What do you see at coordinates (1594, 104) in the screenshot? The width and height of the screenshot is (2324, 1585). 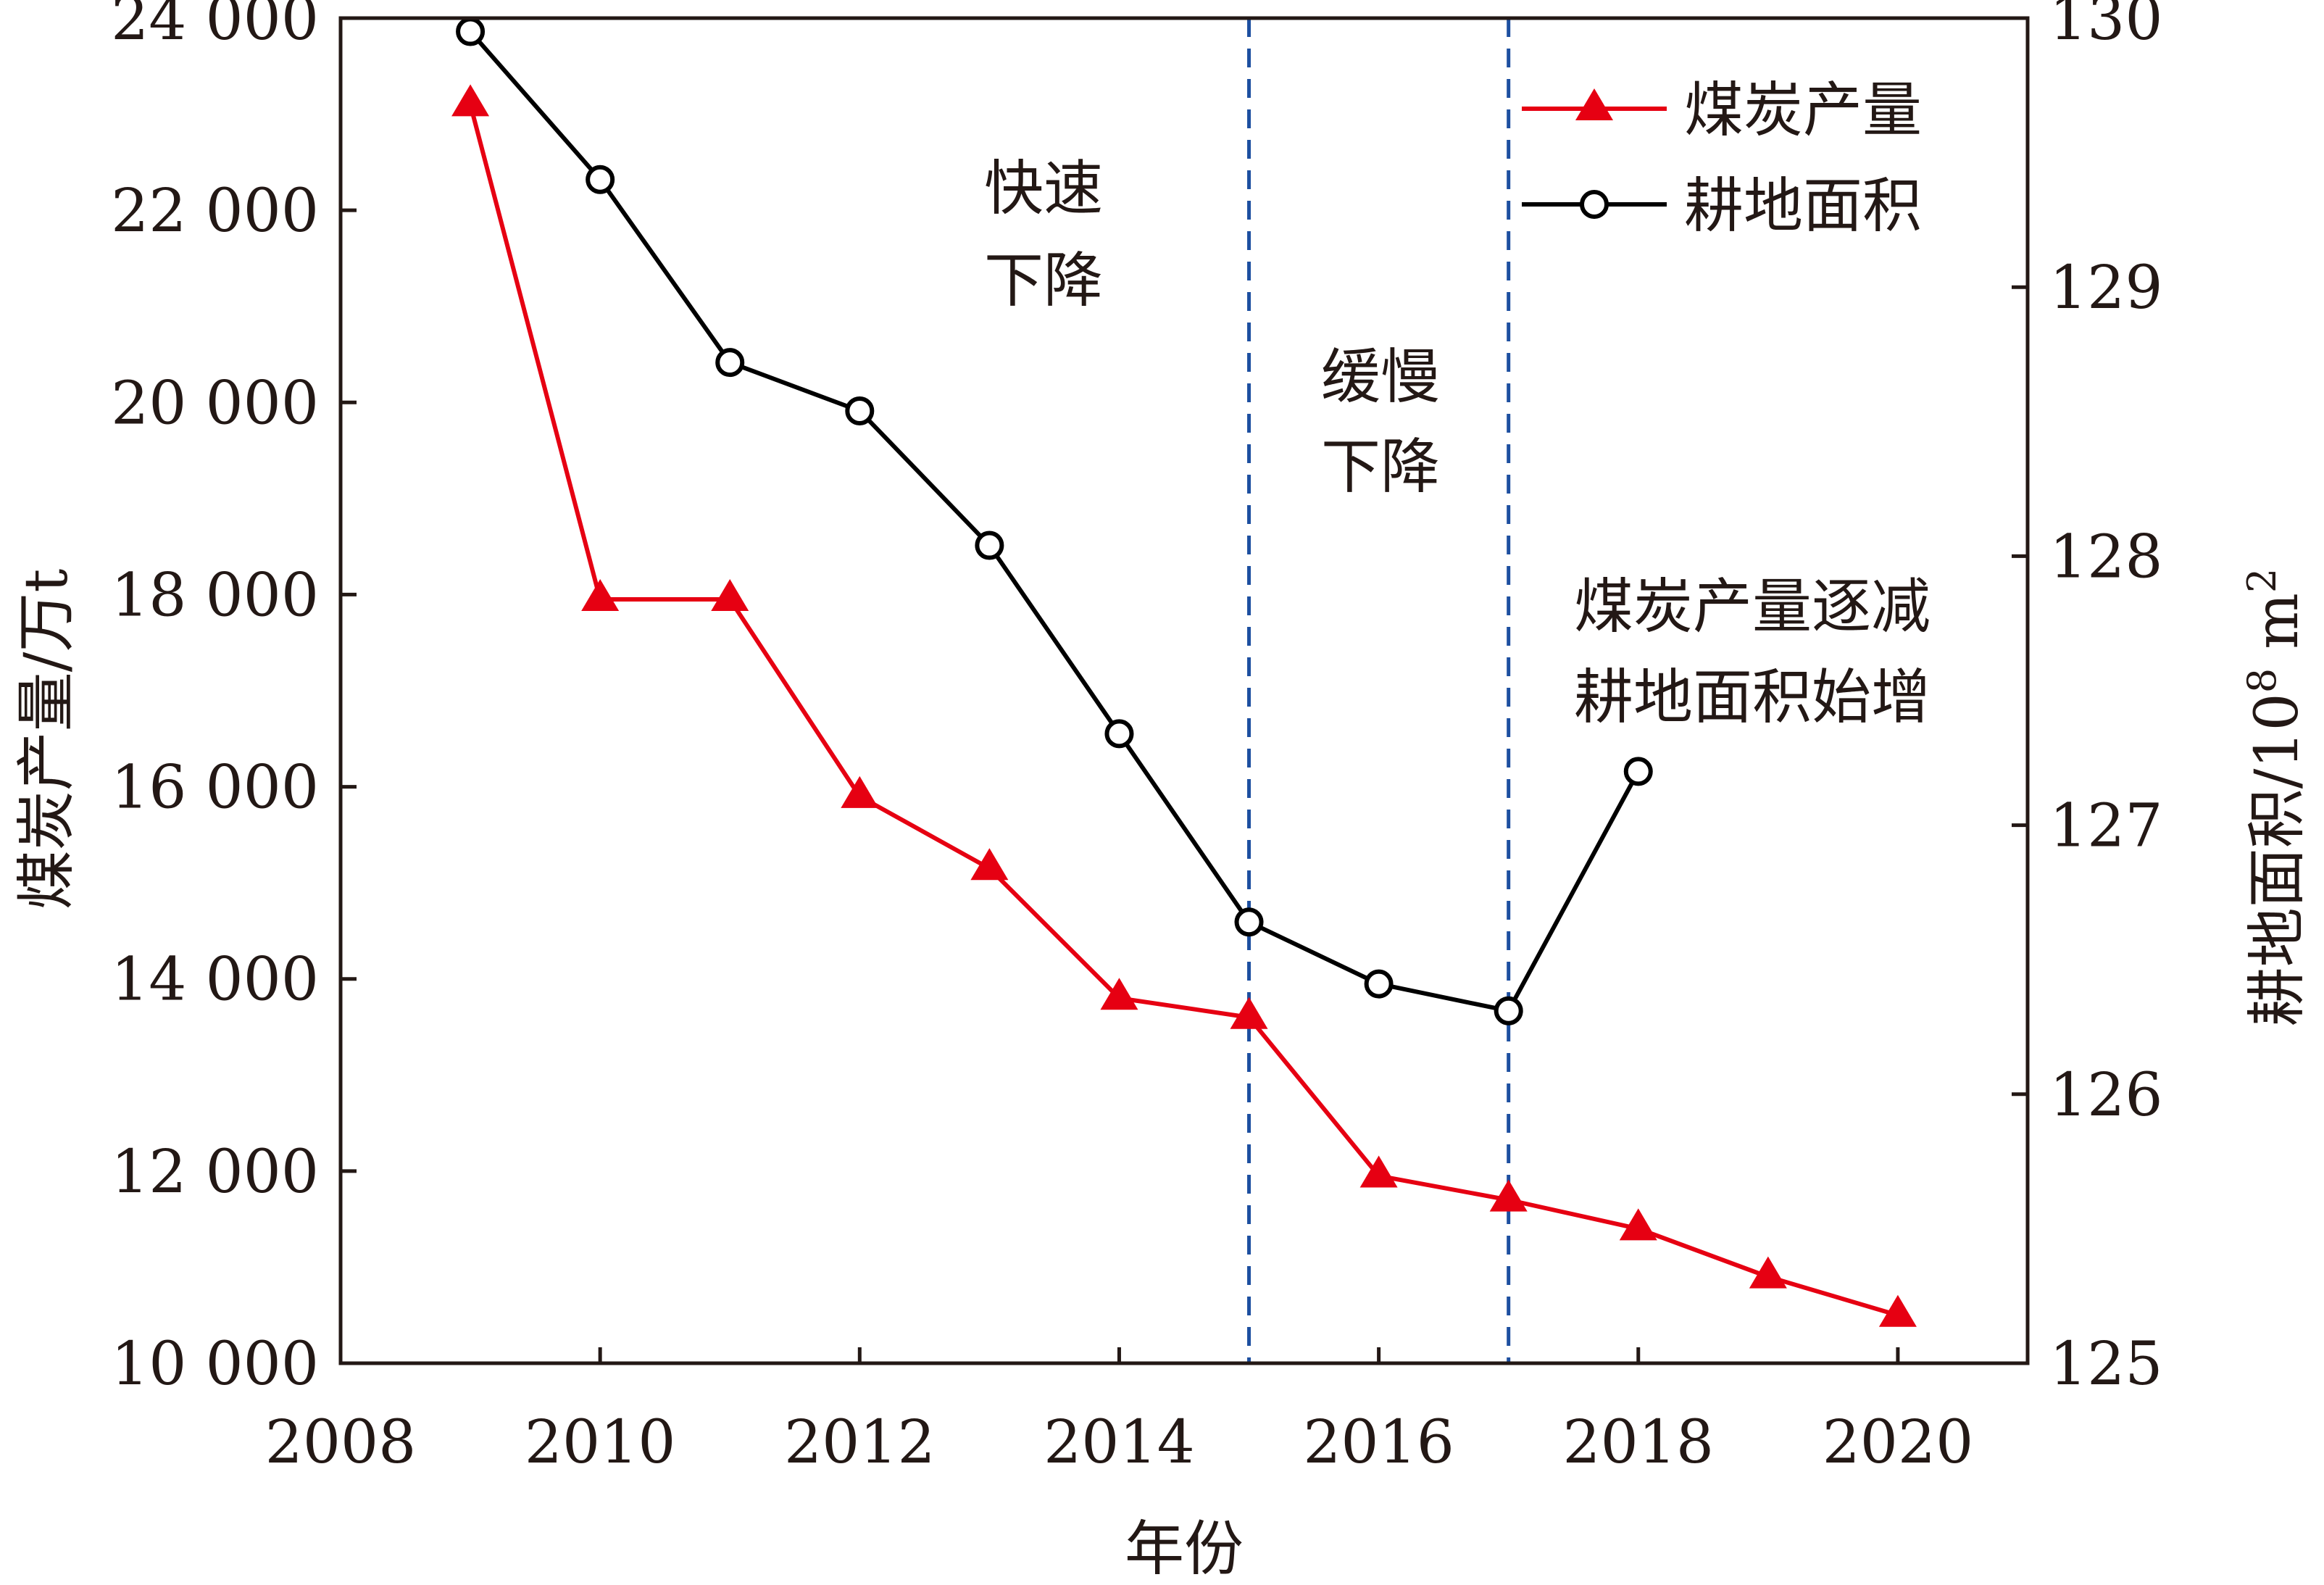 I see `legend-coal-triangle-marker` at bounding box center [1594, 104].